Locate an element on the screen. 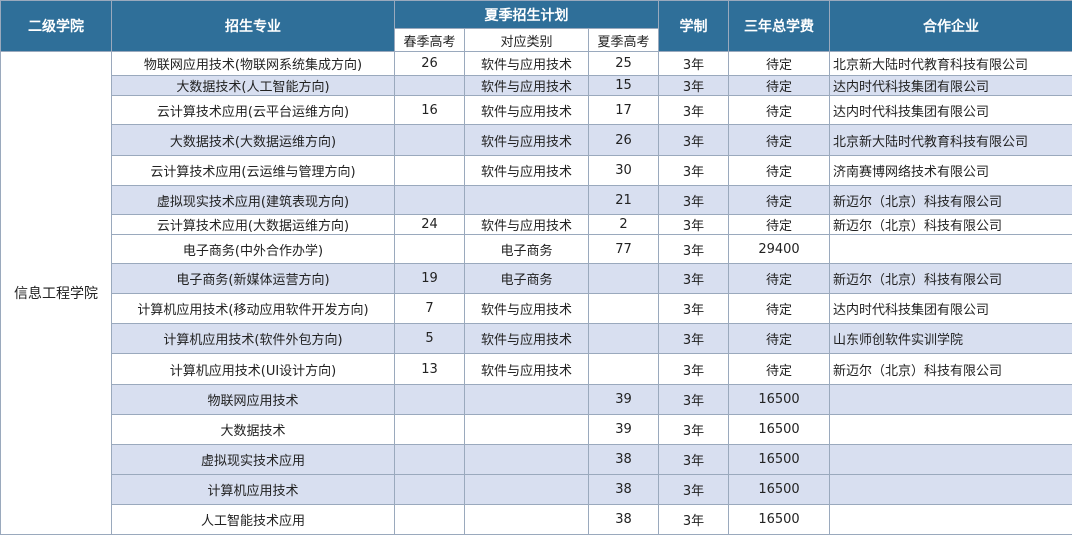 The height and width of the screenshot is (538, 1072). header-summer: 夏季高考 is located at coordinates (623, 40).